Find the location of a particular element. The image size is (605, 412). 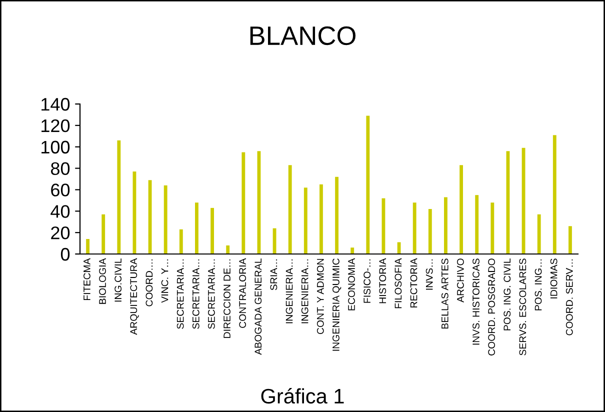

y-tick-label: 20 is located at coordinates (60, 233).